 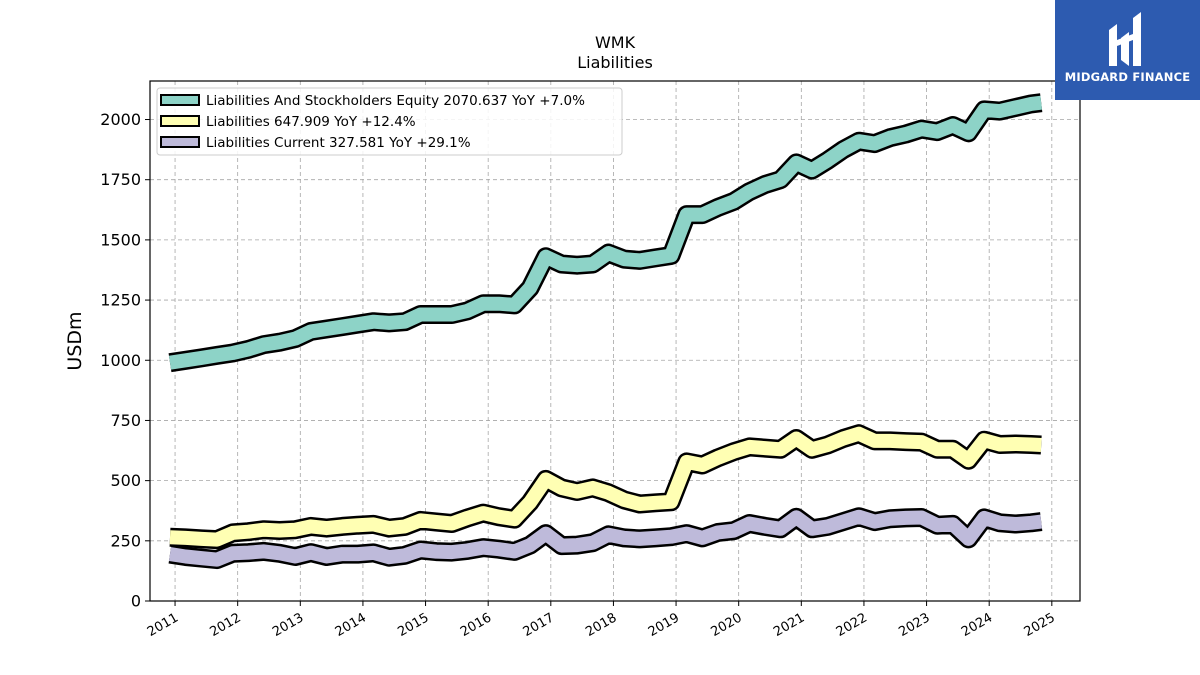 What do you see at coordinates (120, 360) in the screenshot?
I see `y-tick-label: 1000` at bounding box center [120, 360].